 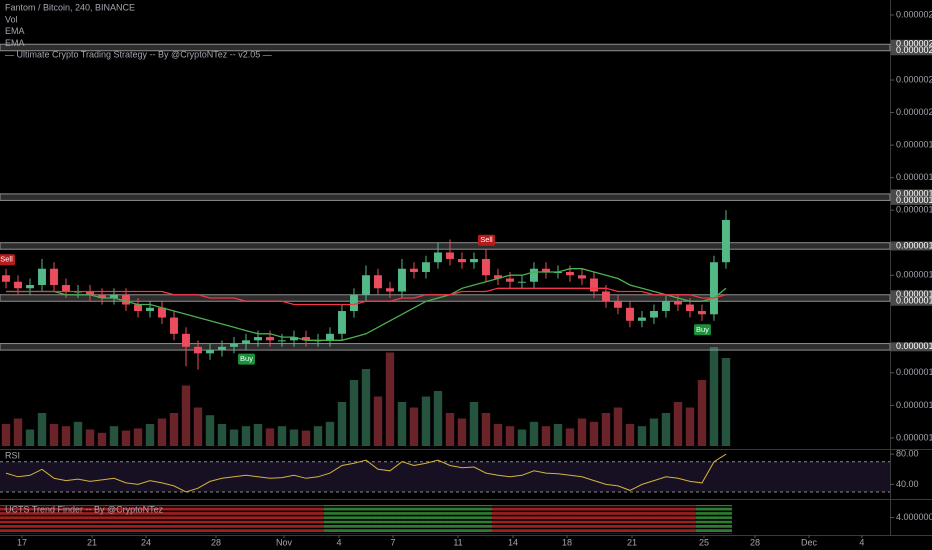 I want to click on level-label: 0.00000175, so click(x=914, y=193).